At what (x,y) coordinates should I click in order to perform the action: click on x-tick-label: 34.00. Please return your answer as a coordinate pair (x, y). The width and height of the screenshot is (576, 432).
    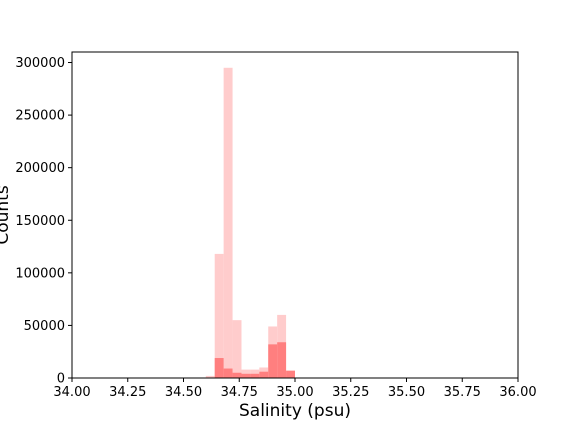
    Looking at the image, I should click on (71, 392).